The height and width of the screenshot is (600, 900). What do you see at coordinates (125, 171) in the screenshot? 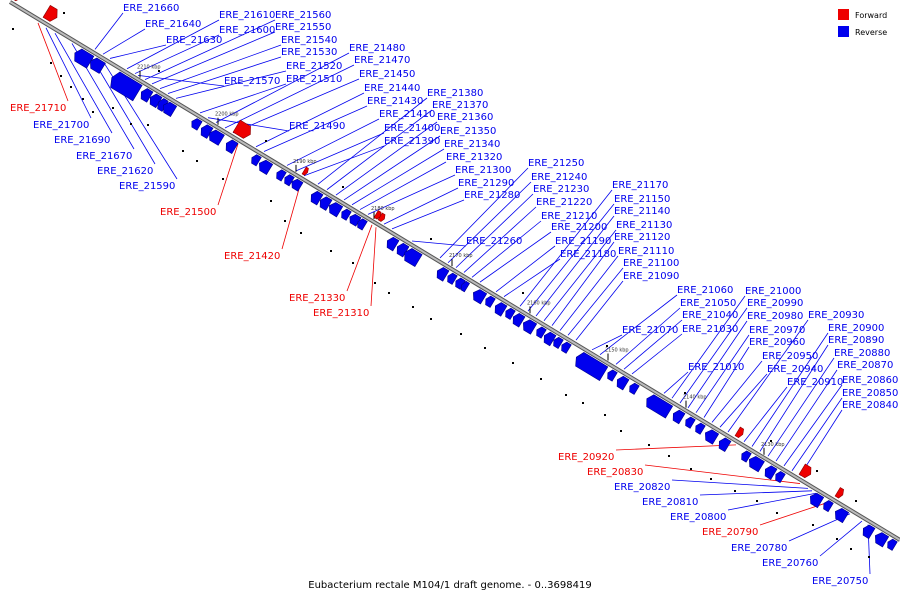
I see `gene-label: ERE_21620` at bounding box center [125, 171].